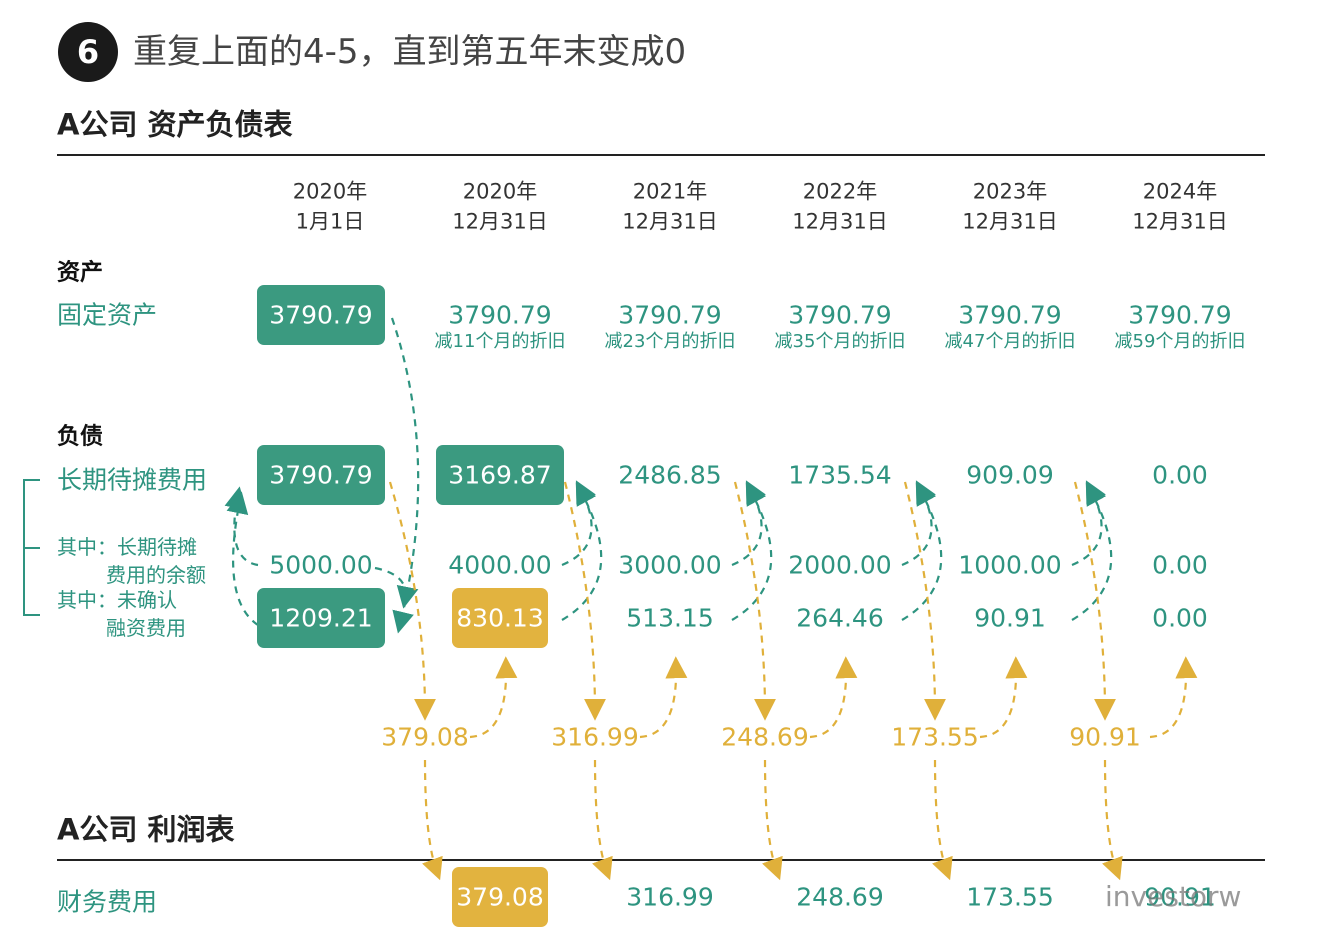 The height and width of the screenshot is (950, 1320). What do you see at coordinates (1180, 191) in the screenshot?
I see `column-year: 2024年` at bounding box center [1180, 191].